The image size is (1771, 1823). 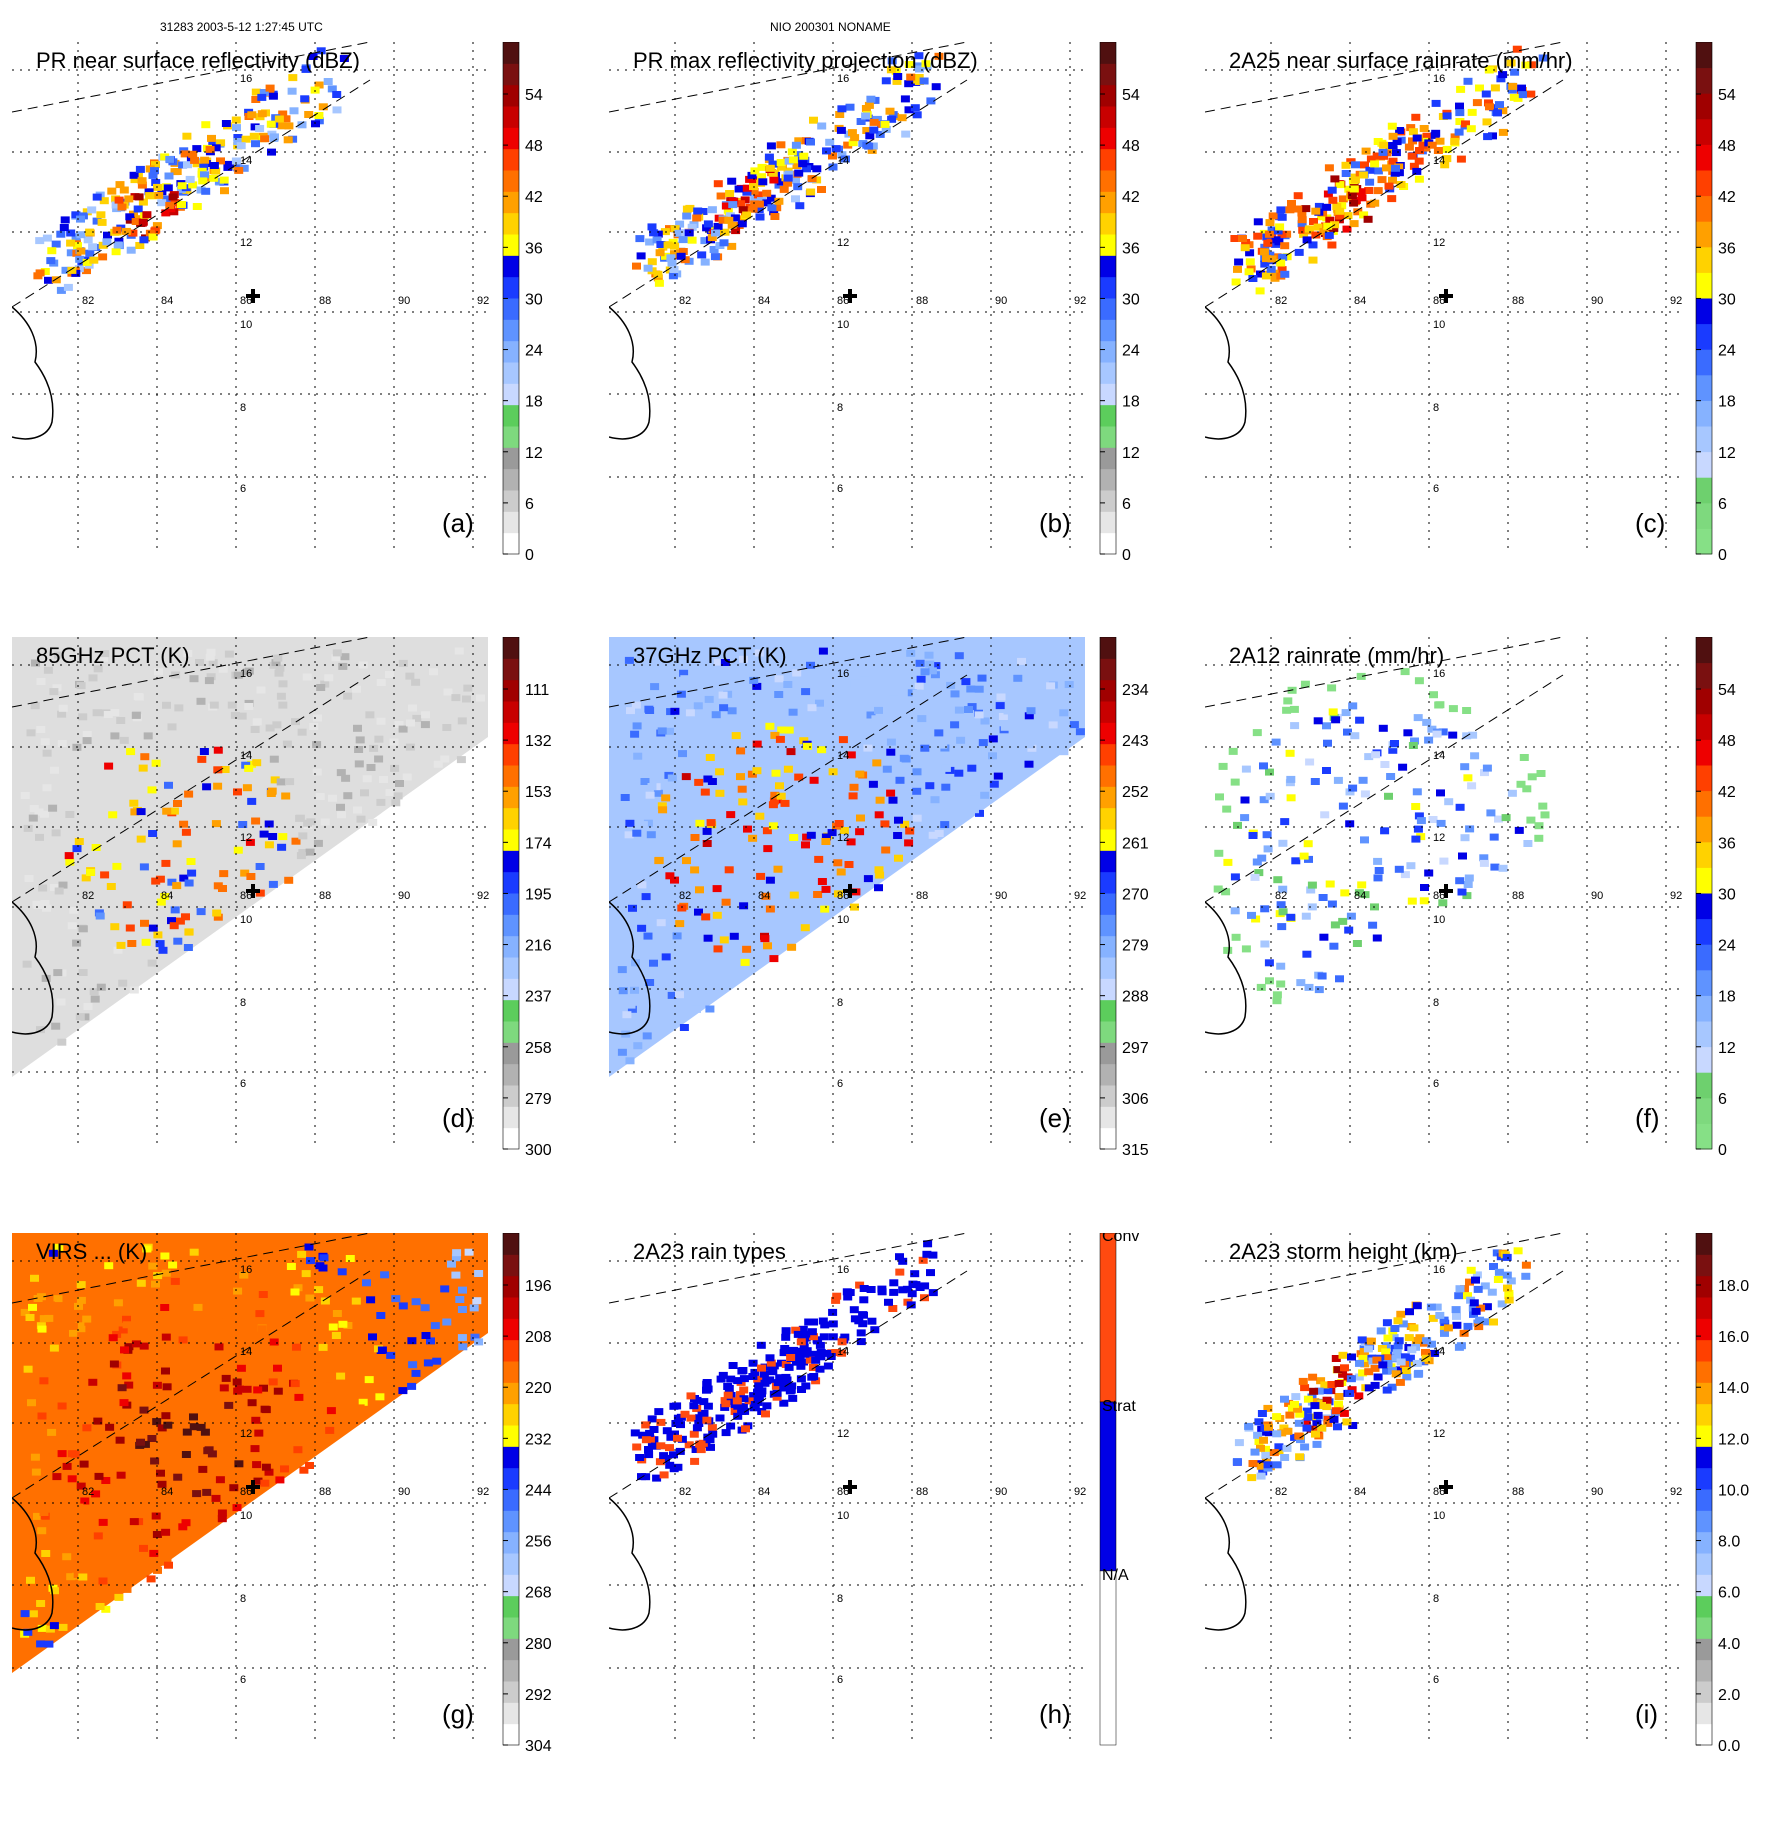 What do you see at coordinates (1360, 301) in the screenshot?
I see `lon-tick-label: 84` at bounding box center [1360, 301].